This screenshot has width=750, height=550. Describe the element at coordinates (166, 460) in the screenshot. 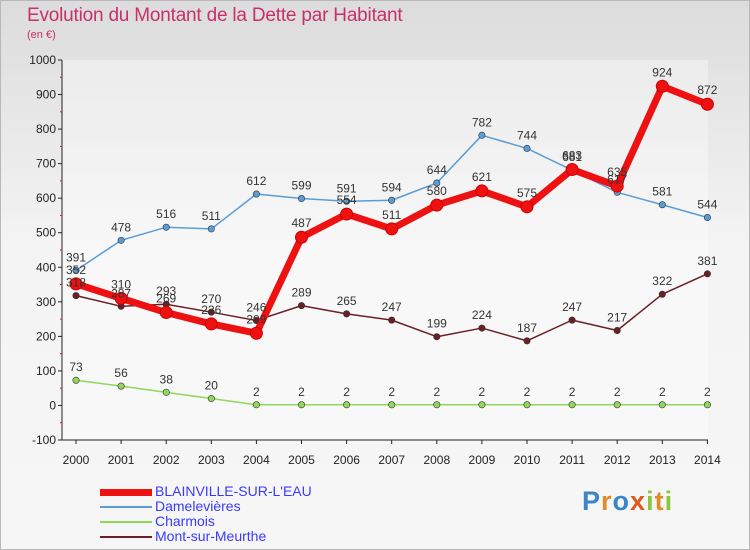

I see `x-tick-label: 2002` at that location.